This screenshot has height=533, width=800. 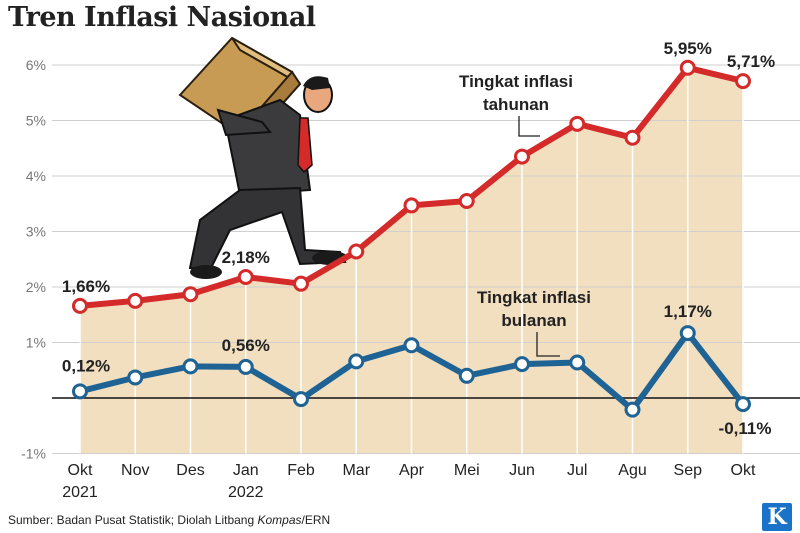 What do you see at coordinates (548, 344) in the screenshot?
I see `monthly-leader-line` at bounding box center [548, 344].